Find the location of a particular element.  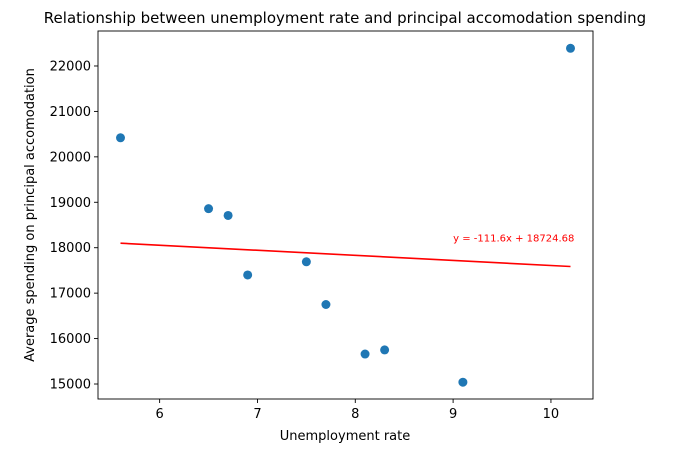

y-tick-label: 18000 is located at coordinates (70, 248).